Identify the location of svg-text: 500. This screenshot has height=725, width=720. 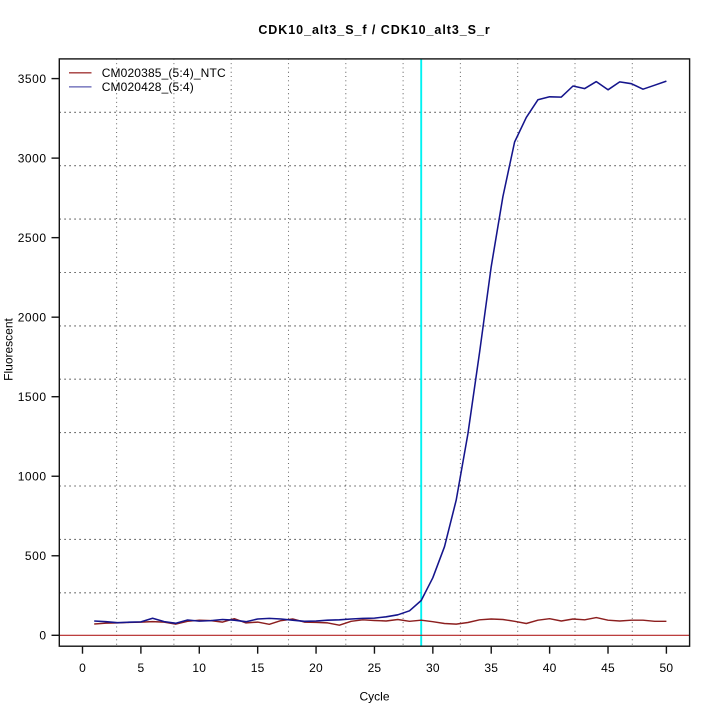
(36, 556).